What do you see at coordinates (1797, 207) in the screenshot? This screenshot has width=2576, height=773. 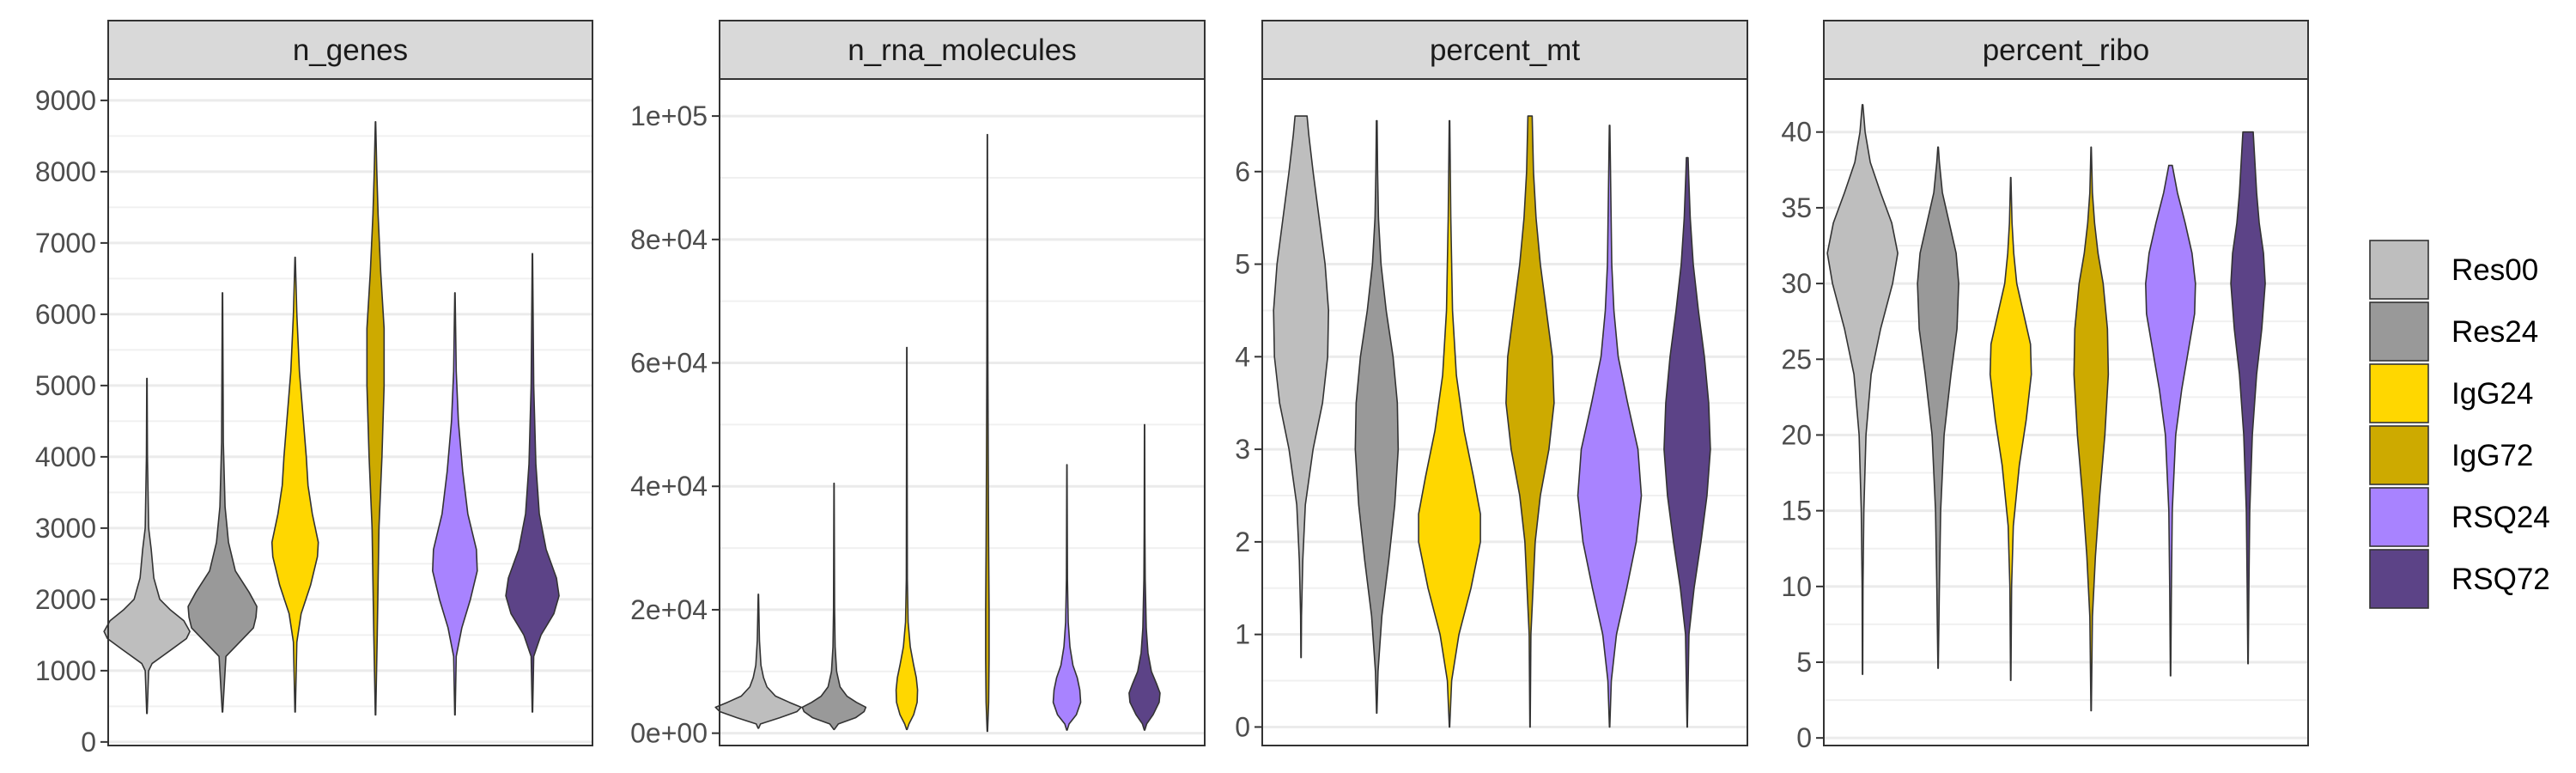 I see `y-tick-label: 35` at bounding box center [1797, 207].